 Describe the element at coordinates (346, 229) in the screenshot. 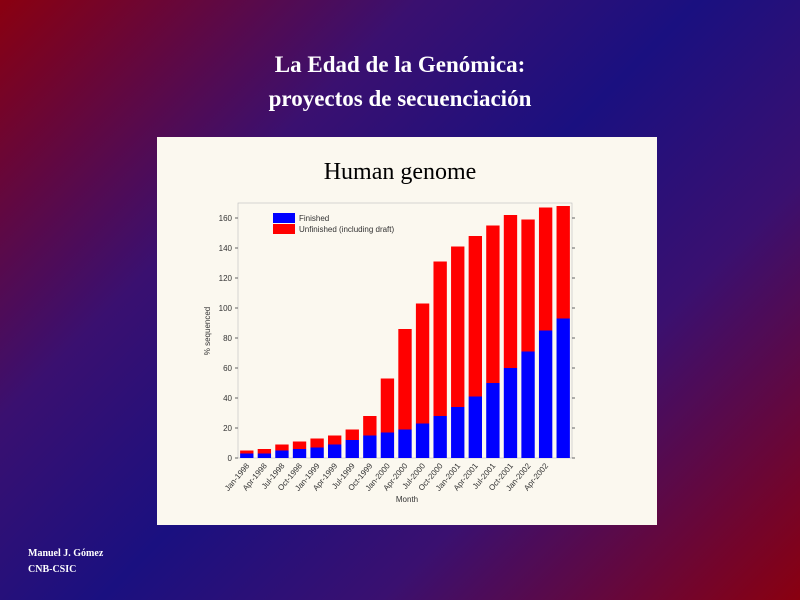

I see `legend-label: Unfinished (including draft)` at that location.